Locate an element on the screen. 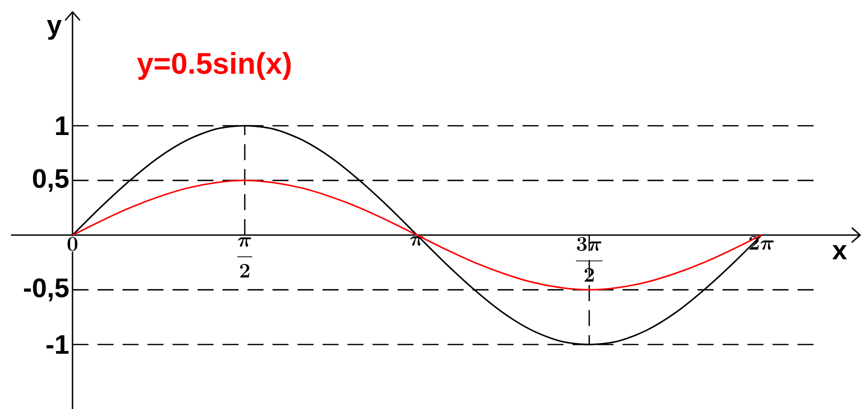 This screenshot has width=863, height=409. y-tick-label: -0,5 is located at coordinates (46, 290).